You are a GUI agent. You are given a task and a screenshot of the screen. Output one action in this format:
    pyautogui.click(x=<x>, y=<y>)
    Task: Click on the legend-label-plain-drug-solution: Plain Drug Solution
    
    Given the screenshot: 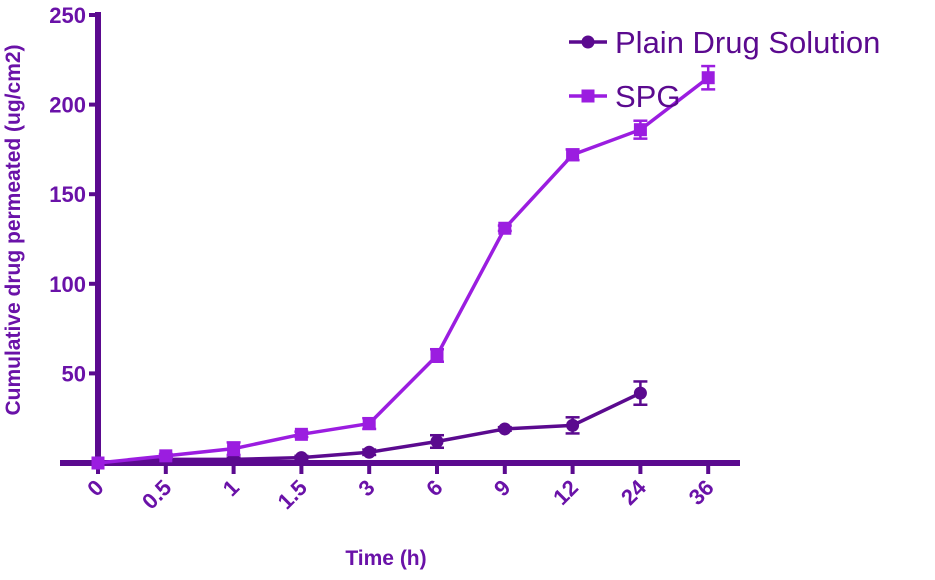 What is the action you would take?
    pyautogui.click(x=747, y=42)
    